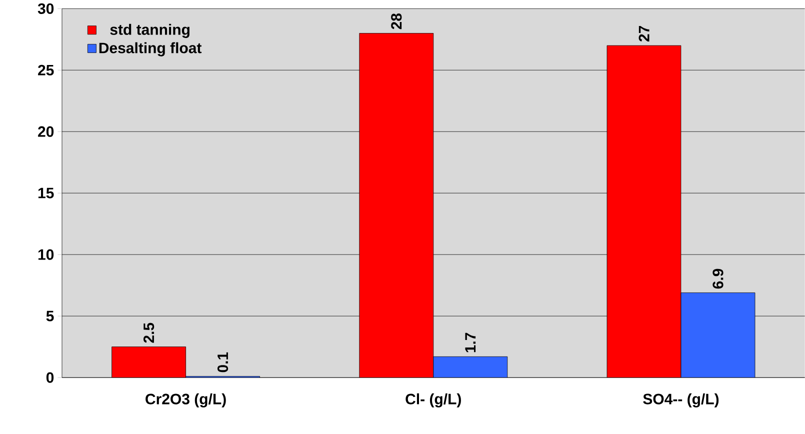 This screenshot has height=434, width=805. I want to click on y-tick-label: 5, so click(50, 316).